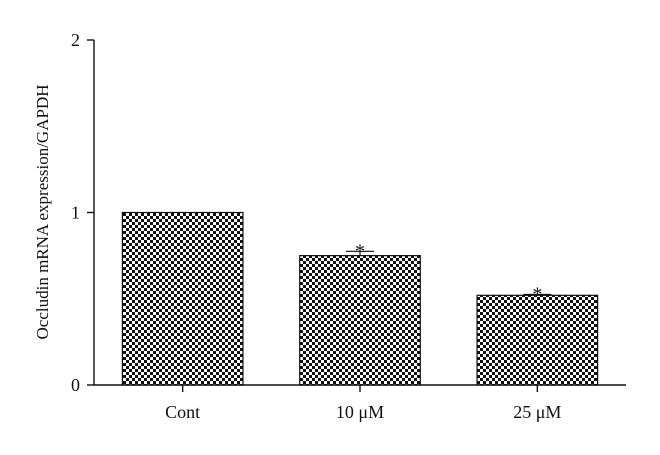 The image size is (660, 455). What do you see at coordinates (42, 212) in the screenshot?
I see `y-axis-title: Occludin mRNA expression/GAPDH` at bounding box center [42, 212].